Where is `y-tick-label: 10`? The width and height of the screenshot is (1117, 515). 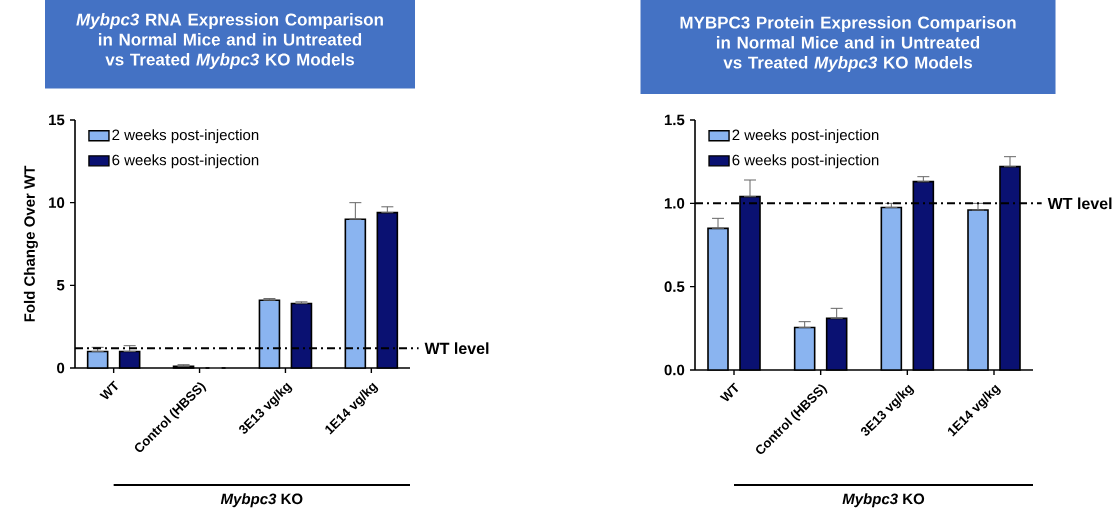 y-tick-label: 10 is located at coordinates (57, 202).